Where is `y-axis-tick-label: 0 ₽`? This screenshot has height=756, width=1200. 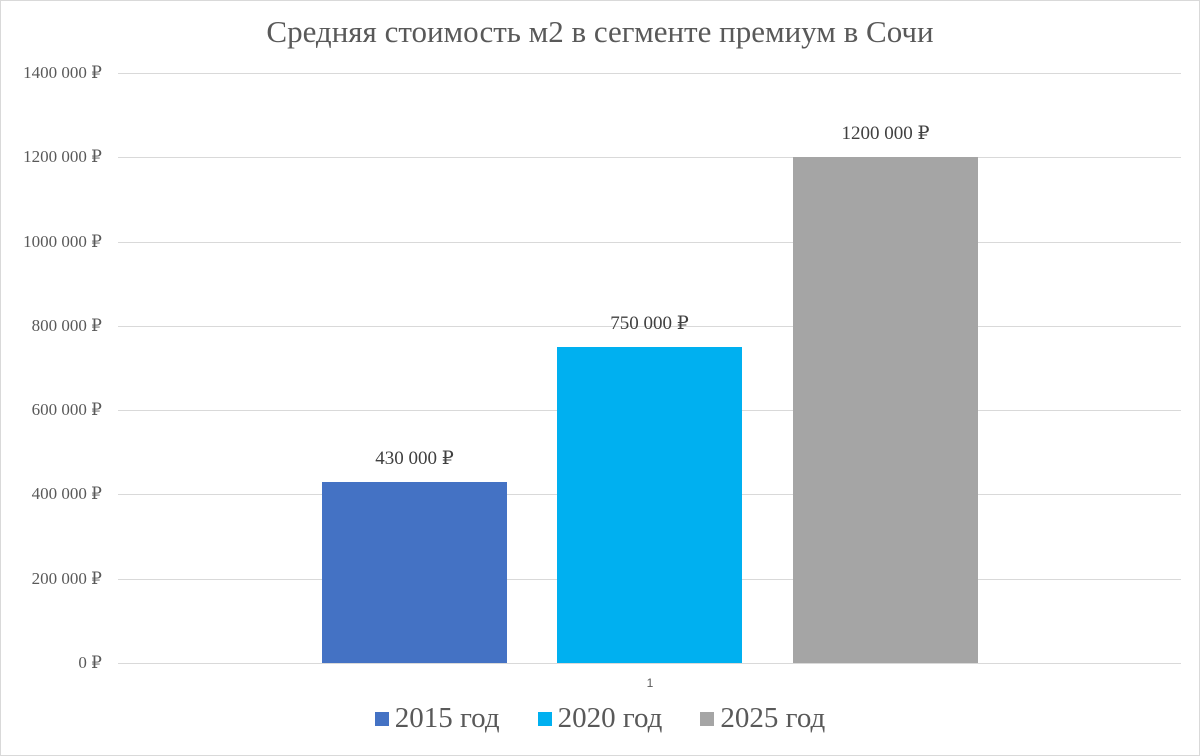
y-axis-tick-label: 0 ₽ is located at coordinates (90, 662).